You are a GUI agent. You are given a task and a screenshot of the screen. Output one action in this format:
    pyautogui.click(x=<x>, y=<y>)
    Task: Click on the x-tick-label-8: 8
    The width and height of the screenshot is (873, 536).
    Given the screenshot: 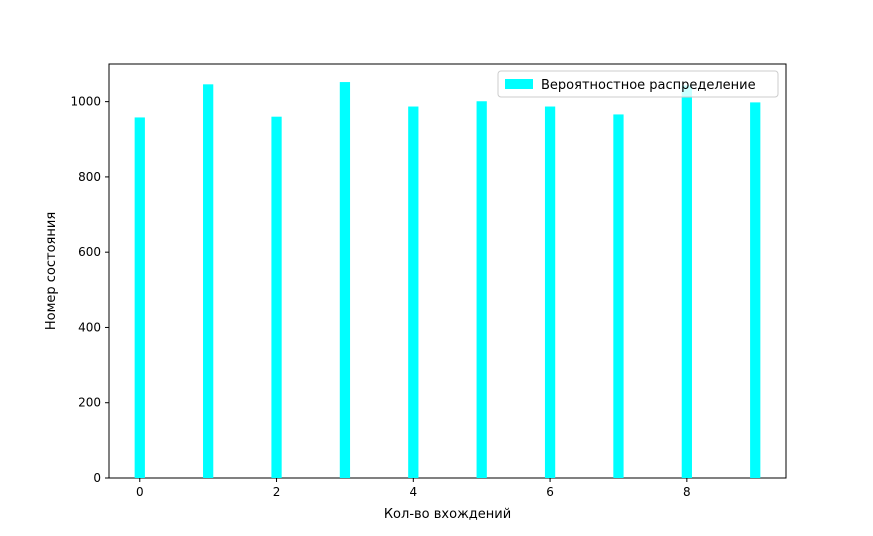 What is the action you would take?
    pyautogui.click(x=687, y=492)
    